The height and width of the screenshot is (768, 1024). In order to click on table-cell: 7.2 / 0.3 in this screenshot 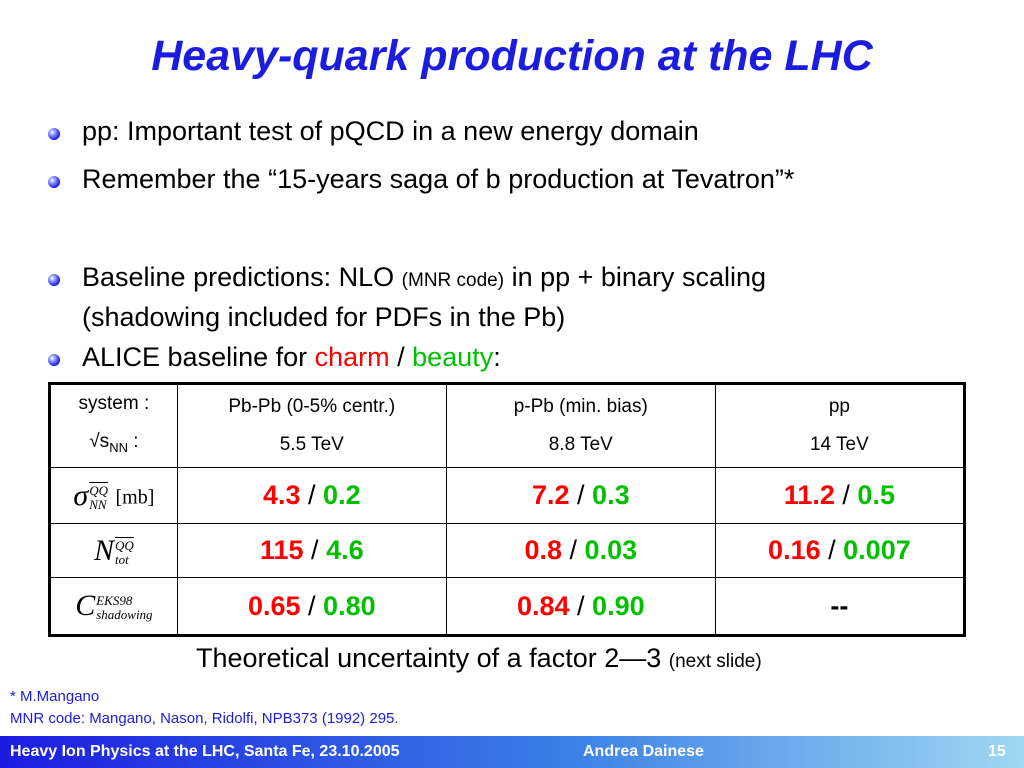, I will do `click(580, 495)`.